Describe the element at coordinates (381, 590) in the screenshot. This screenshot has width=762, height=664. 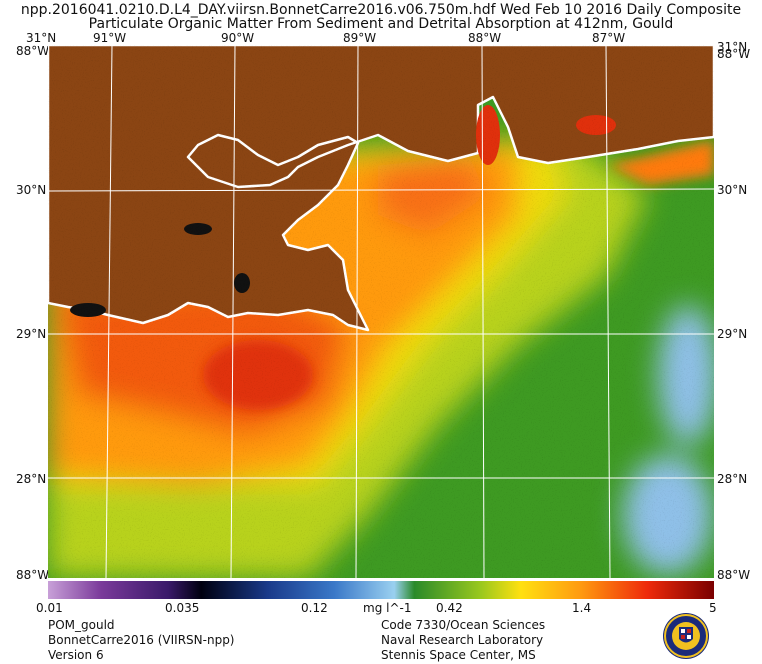
I see `colorbar` at that location.